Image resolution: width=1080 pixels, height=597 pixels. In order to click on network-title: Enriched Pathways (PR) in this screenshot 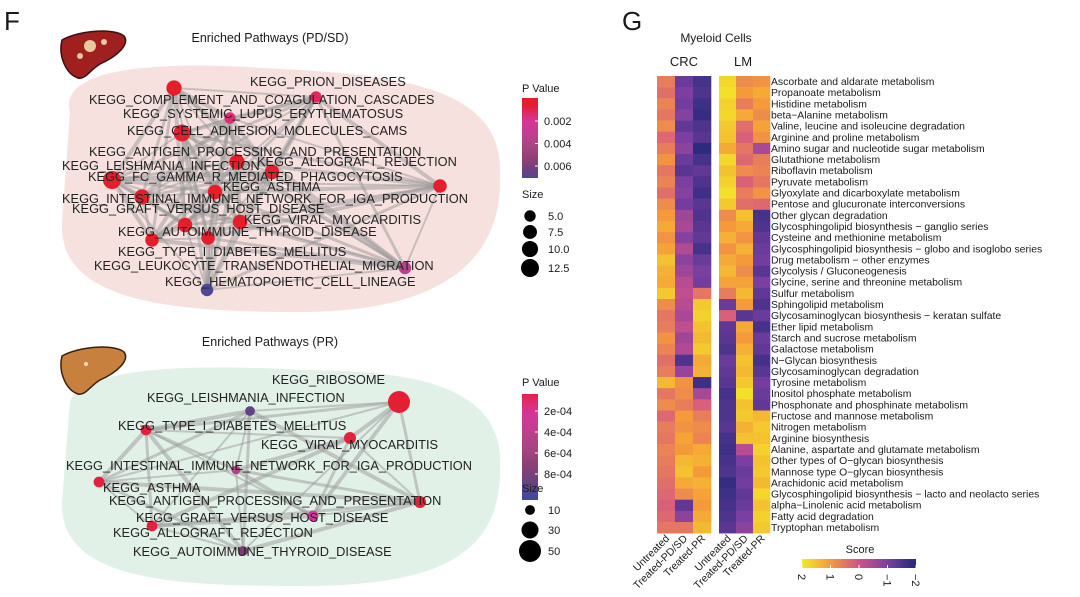, I will do `click(270, 342)`.